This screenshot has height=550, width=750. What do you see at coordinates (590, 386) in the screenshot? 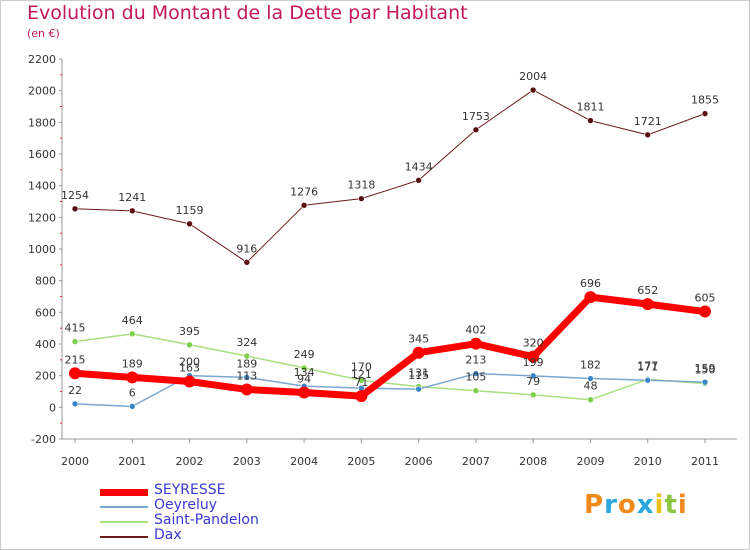
I see `data-label-saint-pandelon: 48` at bounding box center [590, 386].